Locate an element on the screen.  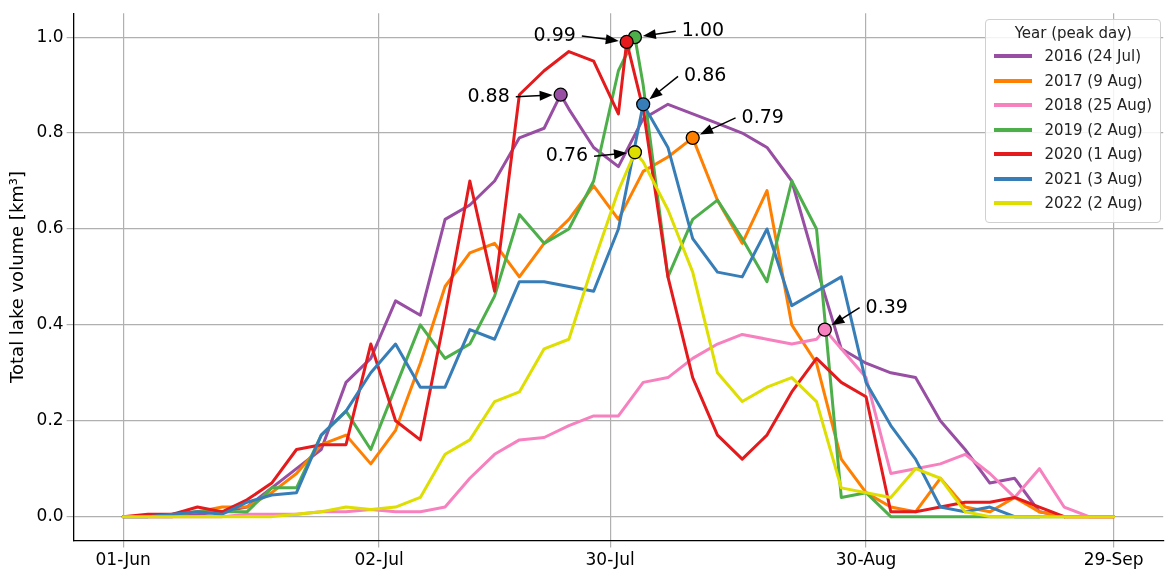
y-tick-label: 0.4 is located at coordinates (50, 323).